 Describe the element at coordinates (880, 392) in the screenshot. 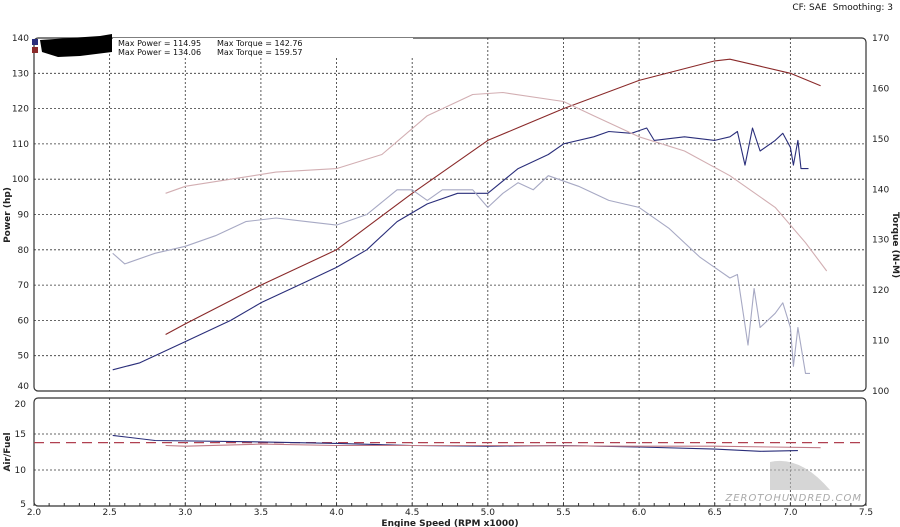

I see `y2-tick-label: 100` at that location.